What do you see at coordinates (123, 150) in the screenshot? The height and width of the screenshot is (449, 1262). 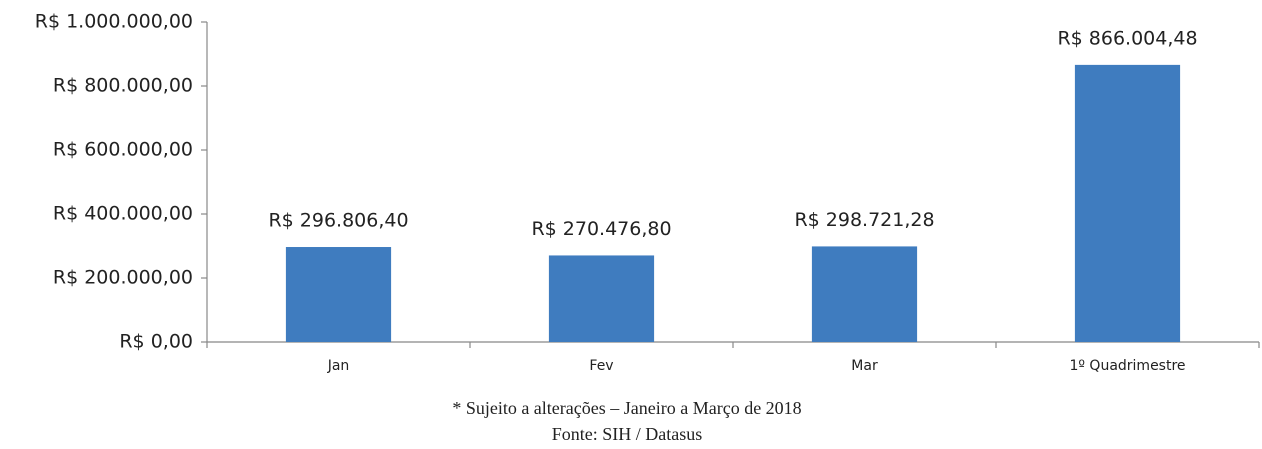 I see `y-tick-label: R$ 600.000,00` at bounding box center [123, 150].